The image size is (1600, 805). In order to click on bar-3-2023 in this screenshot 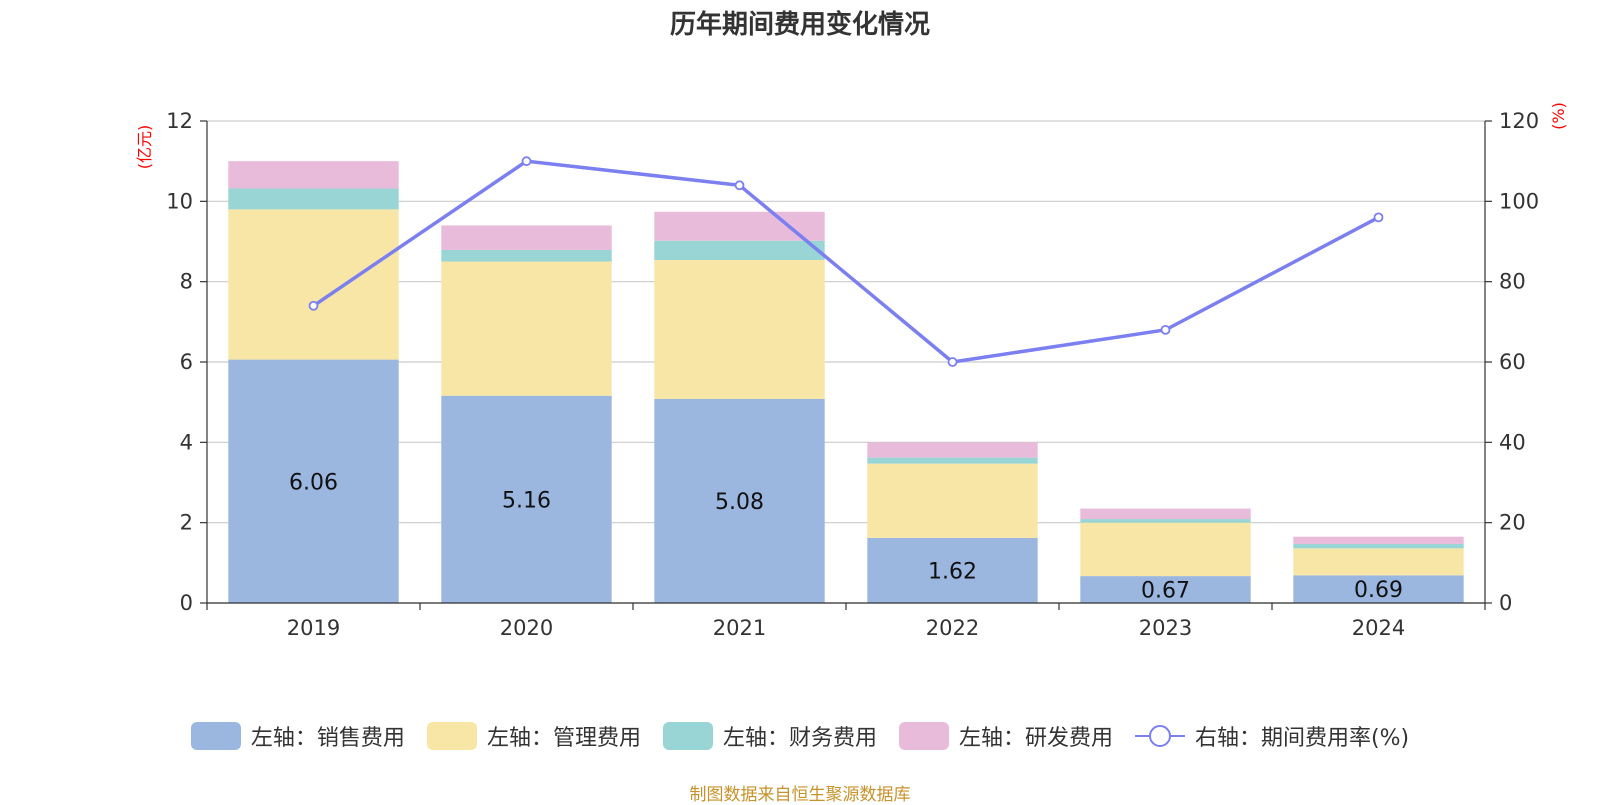, I will do `click(1165, 521)`.